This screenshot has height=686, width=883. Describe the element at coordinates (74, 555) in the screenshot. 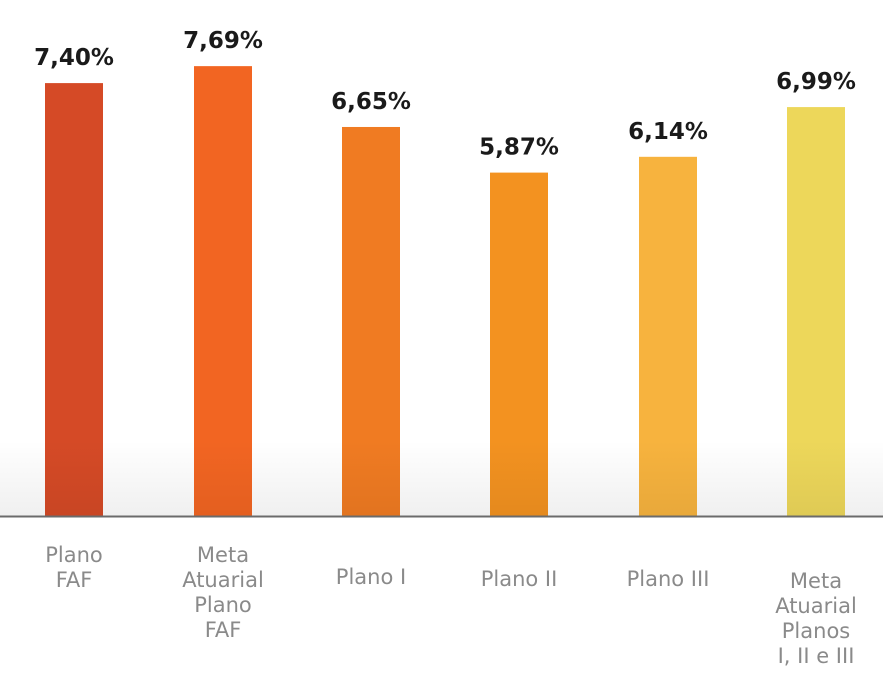

I see `category-label-1-line-1: Plano` at that location.